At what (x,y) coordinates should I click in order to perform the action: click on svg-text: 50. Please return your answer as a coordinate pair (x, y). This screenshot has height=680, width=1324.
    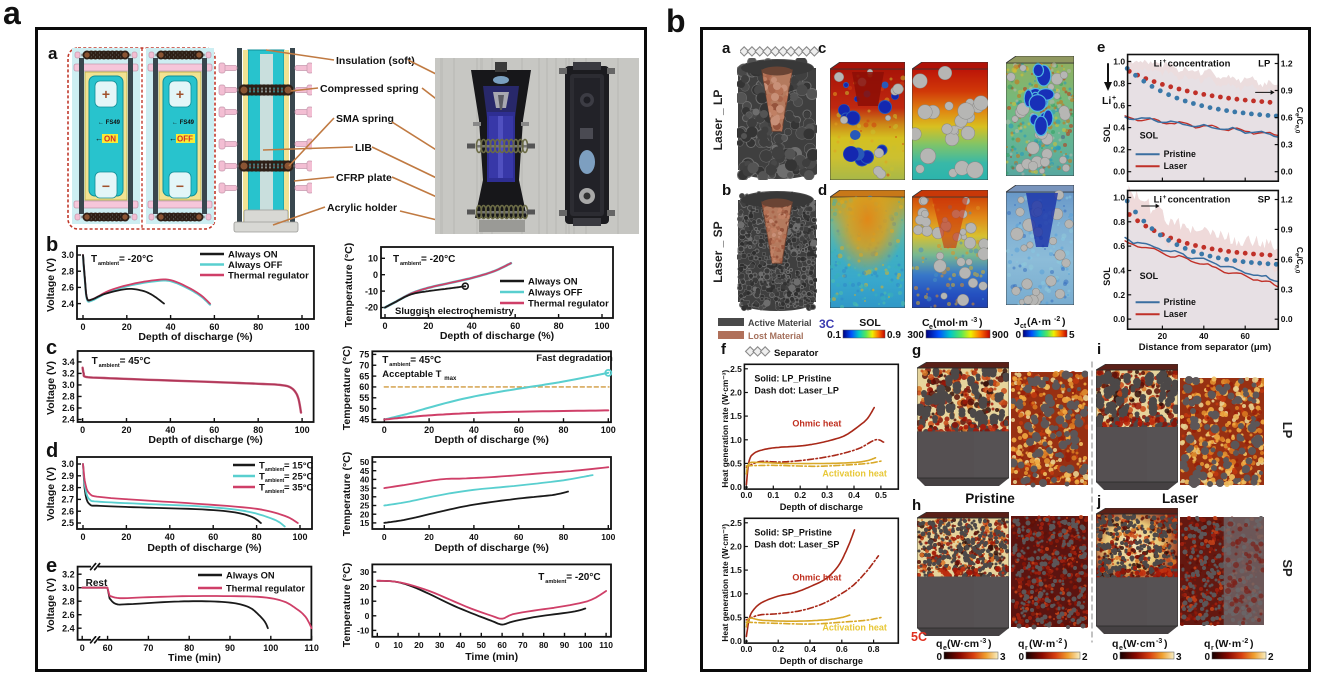
    Looking at the image, I should click on (364, 409).